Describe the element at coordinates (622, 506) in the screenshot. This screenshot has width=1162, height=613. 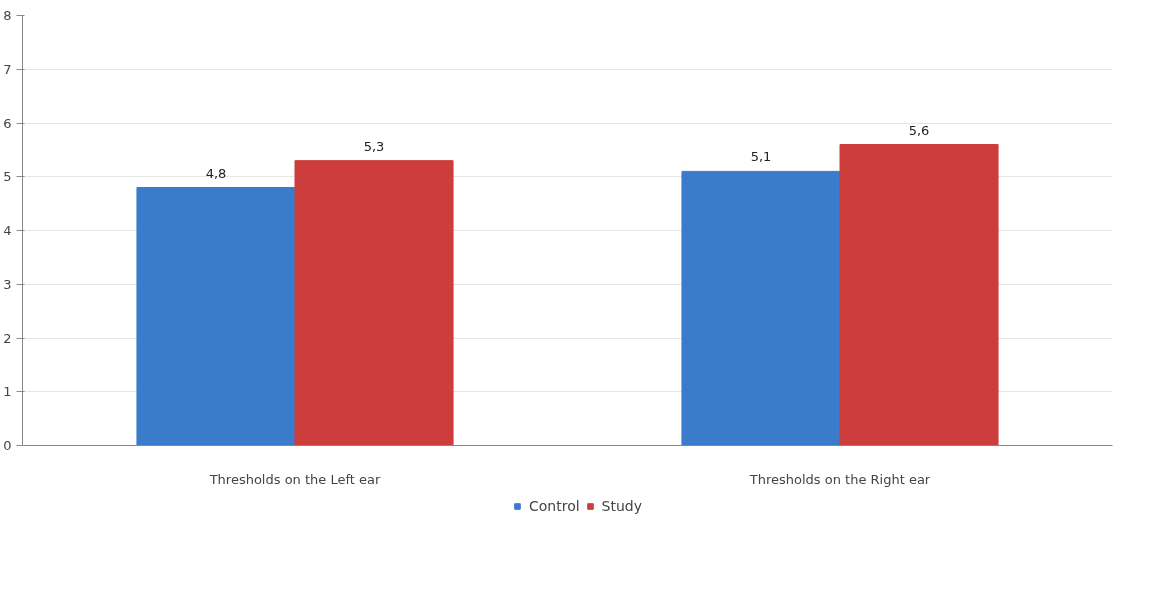
I see `legend-label: Study` at that location.